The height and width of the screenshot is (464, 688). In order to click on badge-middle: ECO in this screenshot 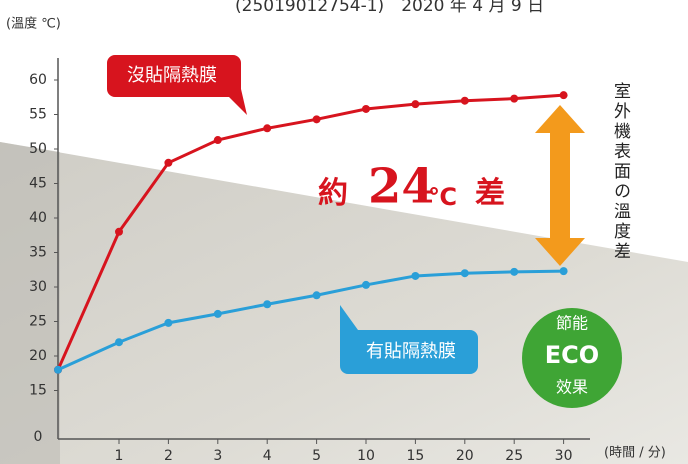, I will do `click(572, 355)`.